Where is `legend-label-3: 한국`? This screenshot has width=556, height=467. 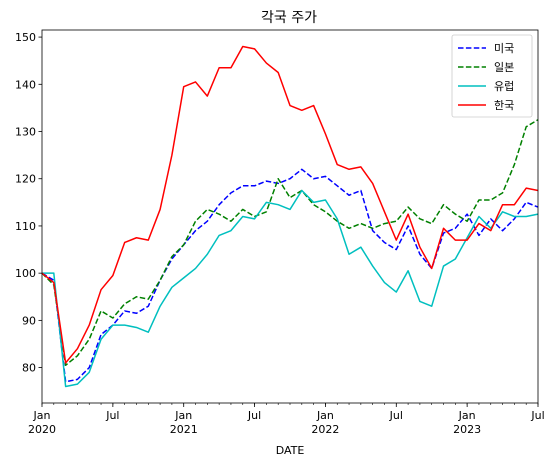
legend-label-3: 한국 is located at coordinates (504, 105).